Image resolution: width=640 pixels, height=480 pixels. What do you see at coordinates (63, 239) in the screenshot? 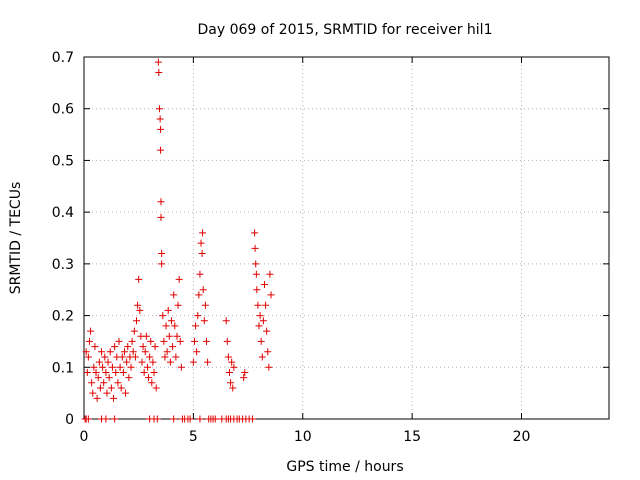
I see `y-tick-labels: 0 0.1 0.2 0.3 0.4 0.5 0.6 0.7` at bounding box center [63, 239].